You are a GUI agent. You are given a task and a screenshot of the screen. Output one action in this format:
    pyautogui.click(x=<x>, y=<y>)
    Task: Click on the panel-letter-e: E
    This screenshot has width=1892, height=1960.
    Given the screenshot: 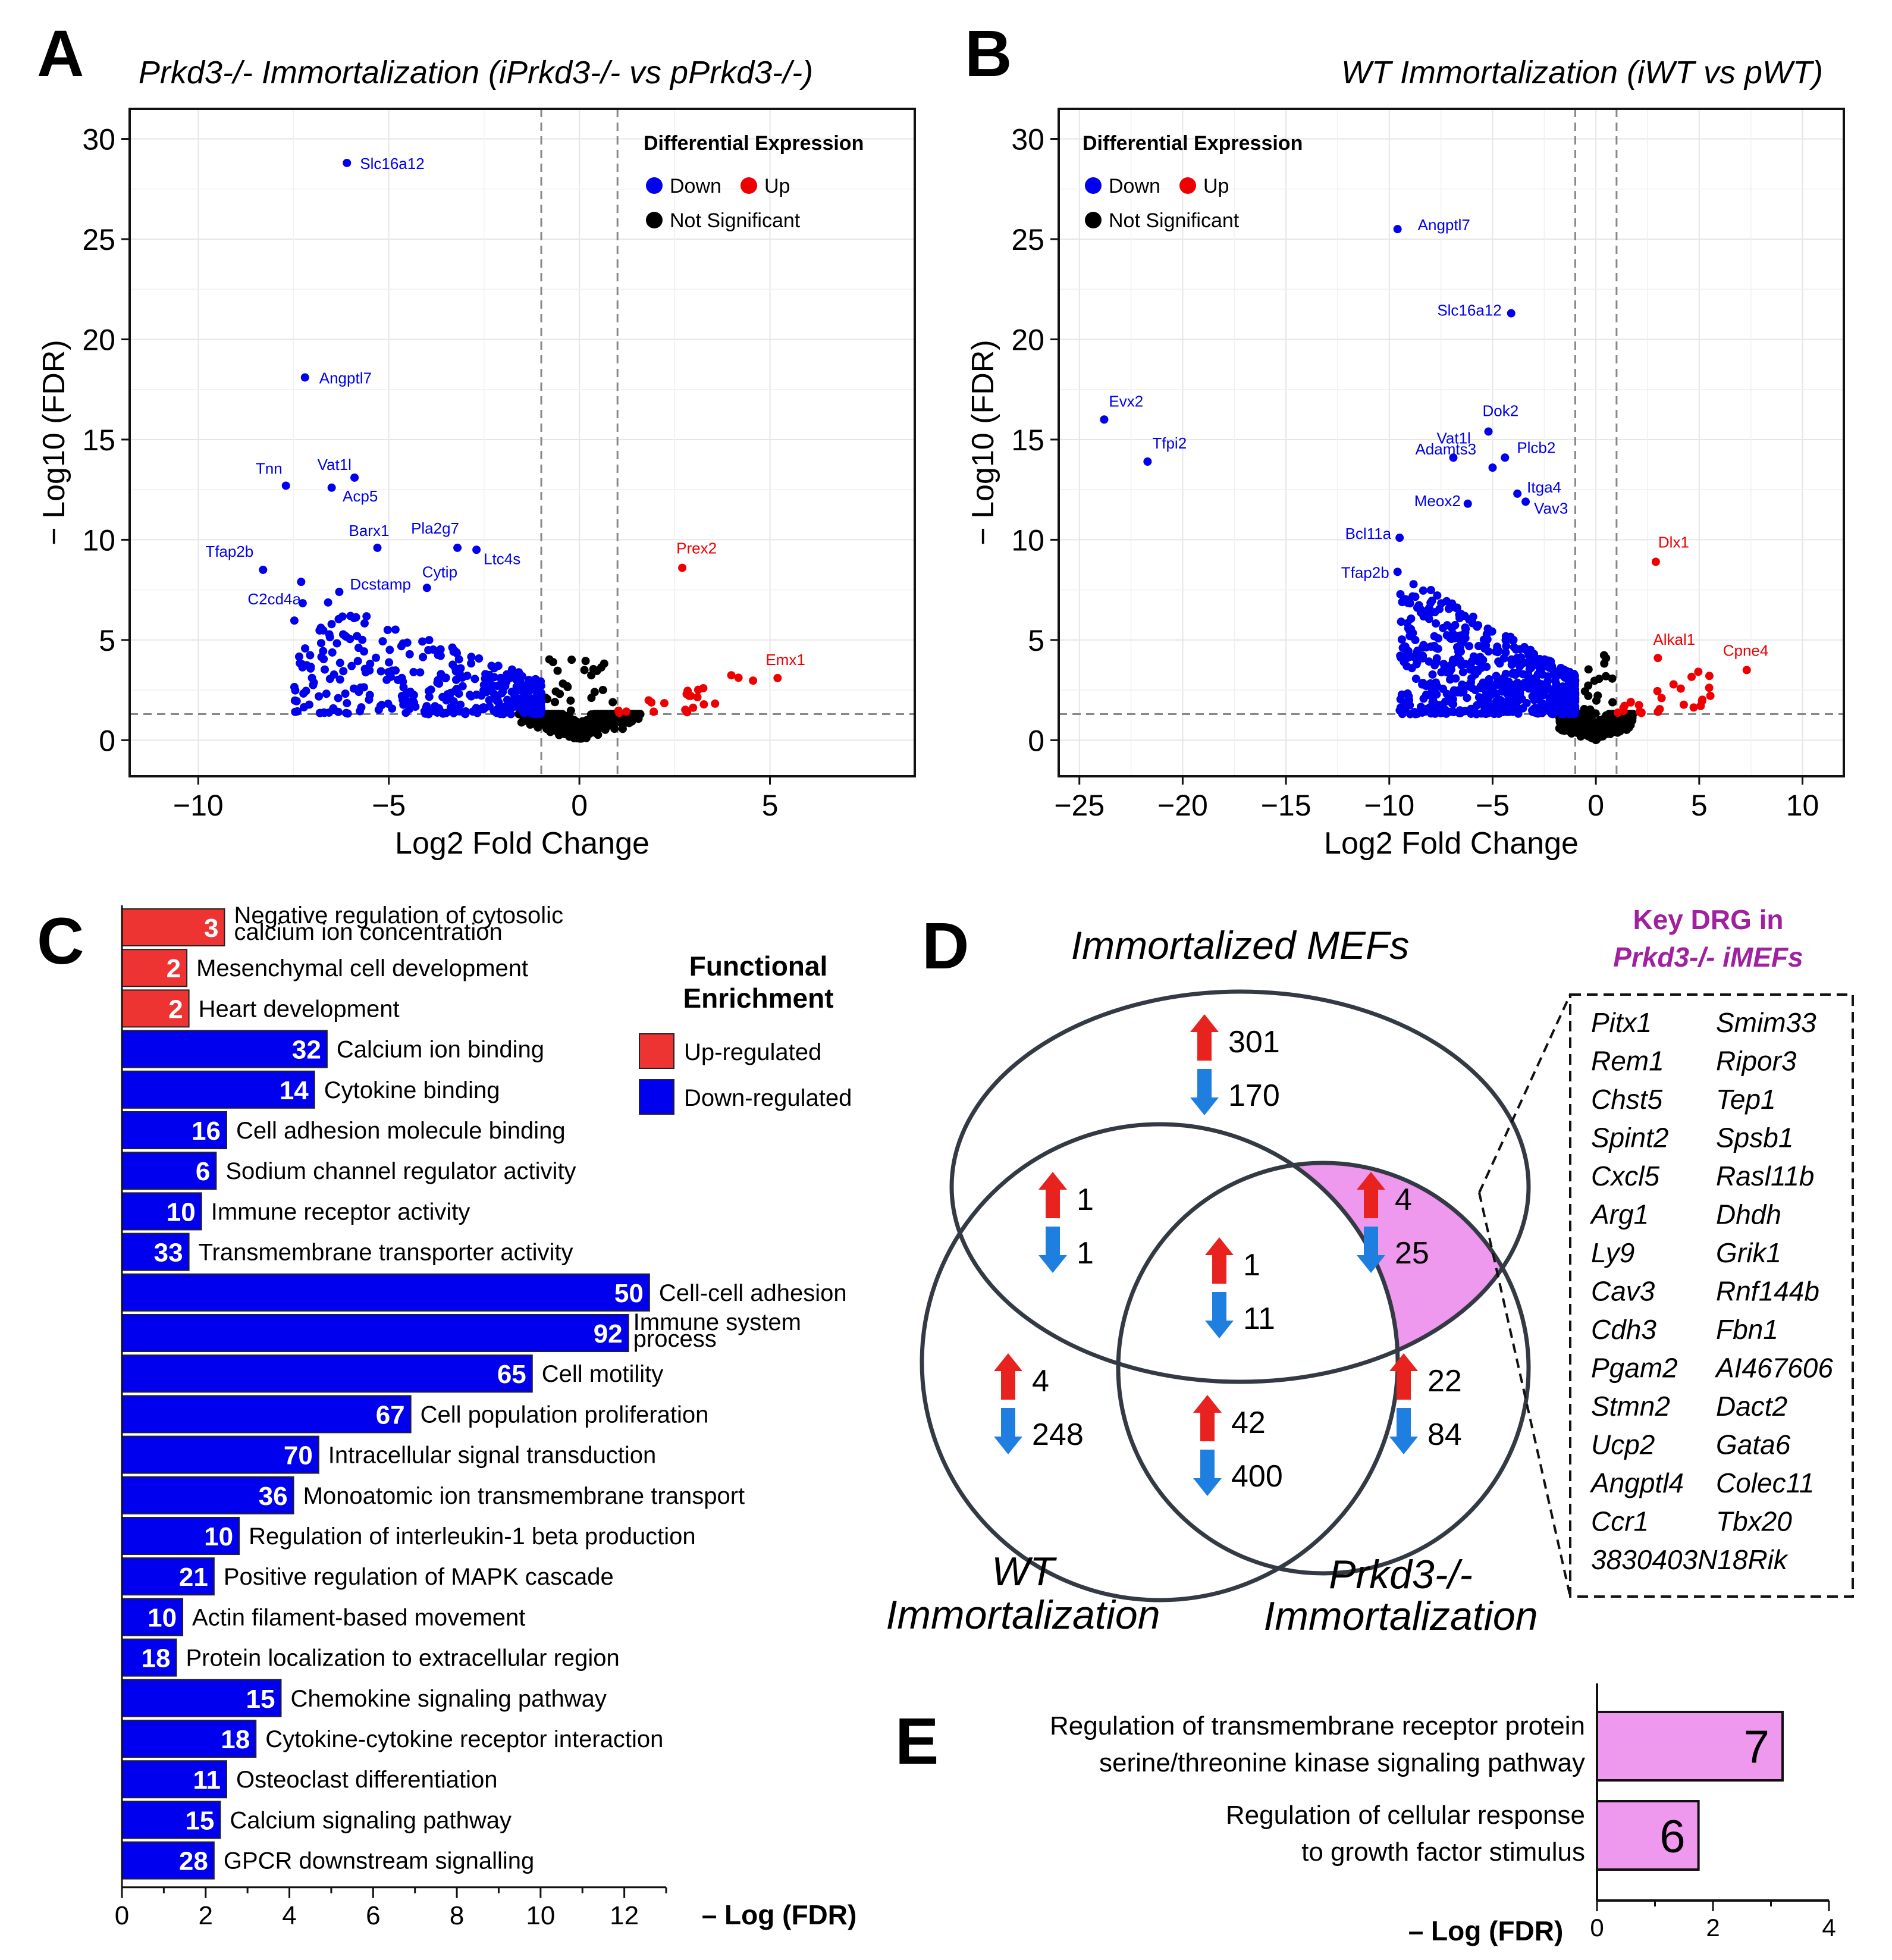 What is the action you would take?
    pyautogui.click(x=917, y=1741)
    